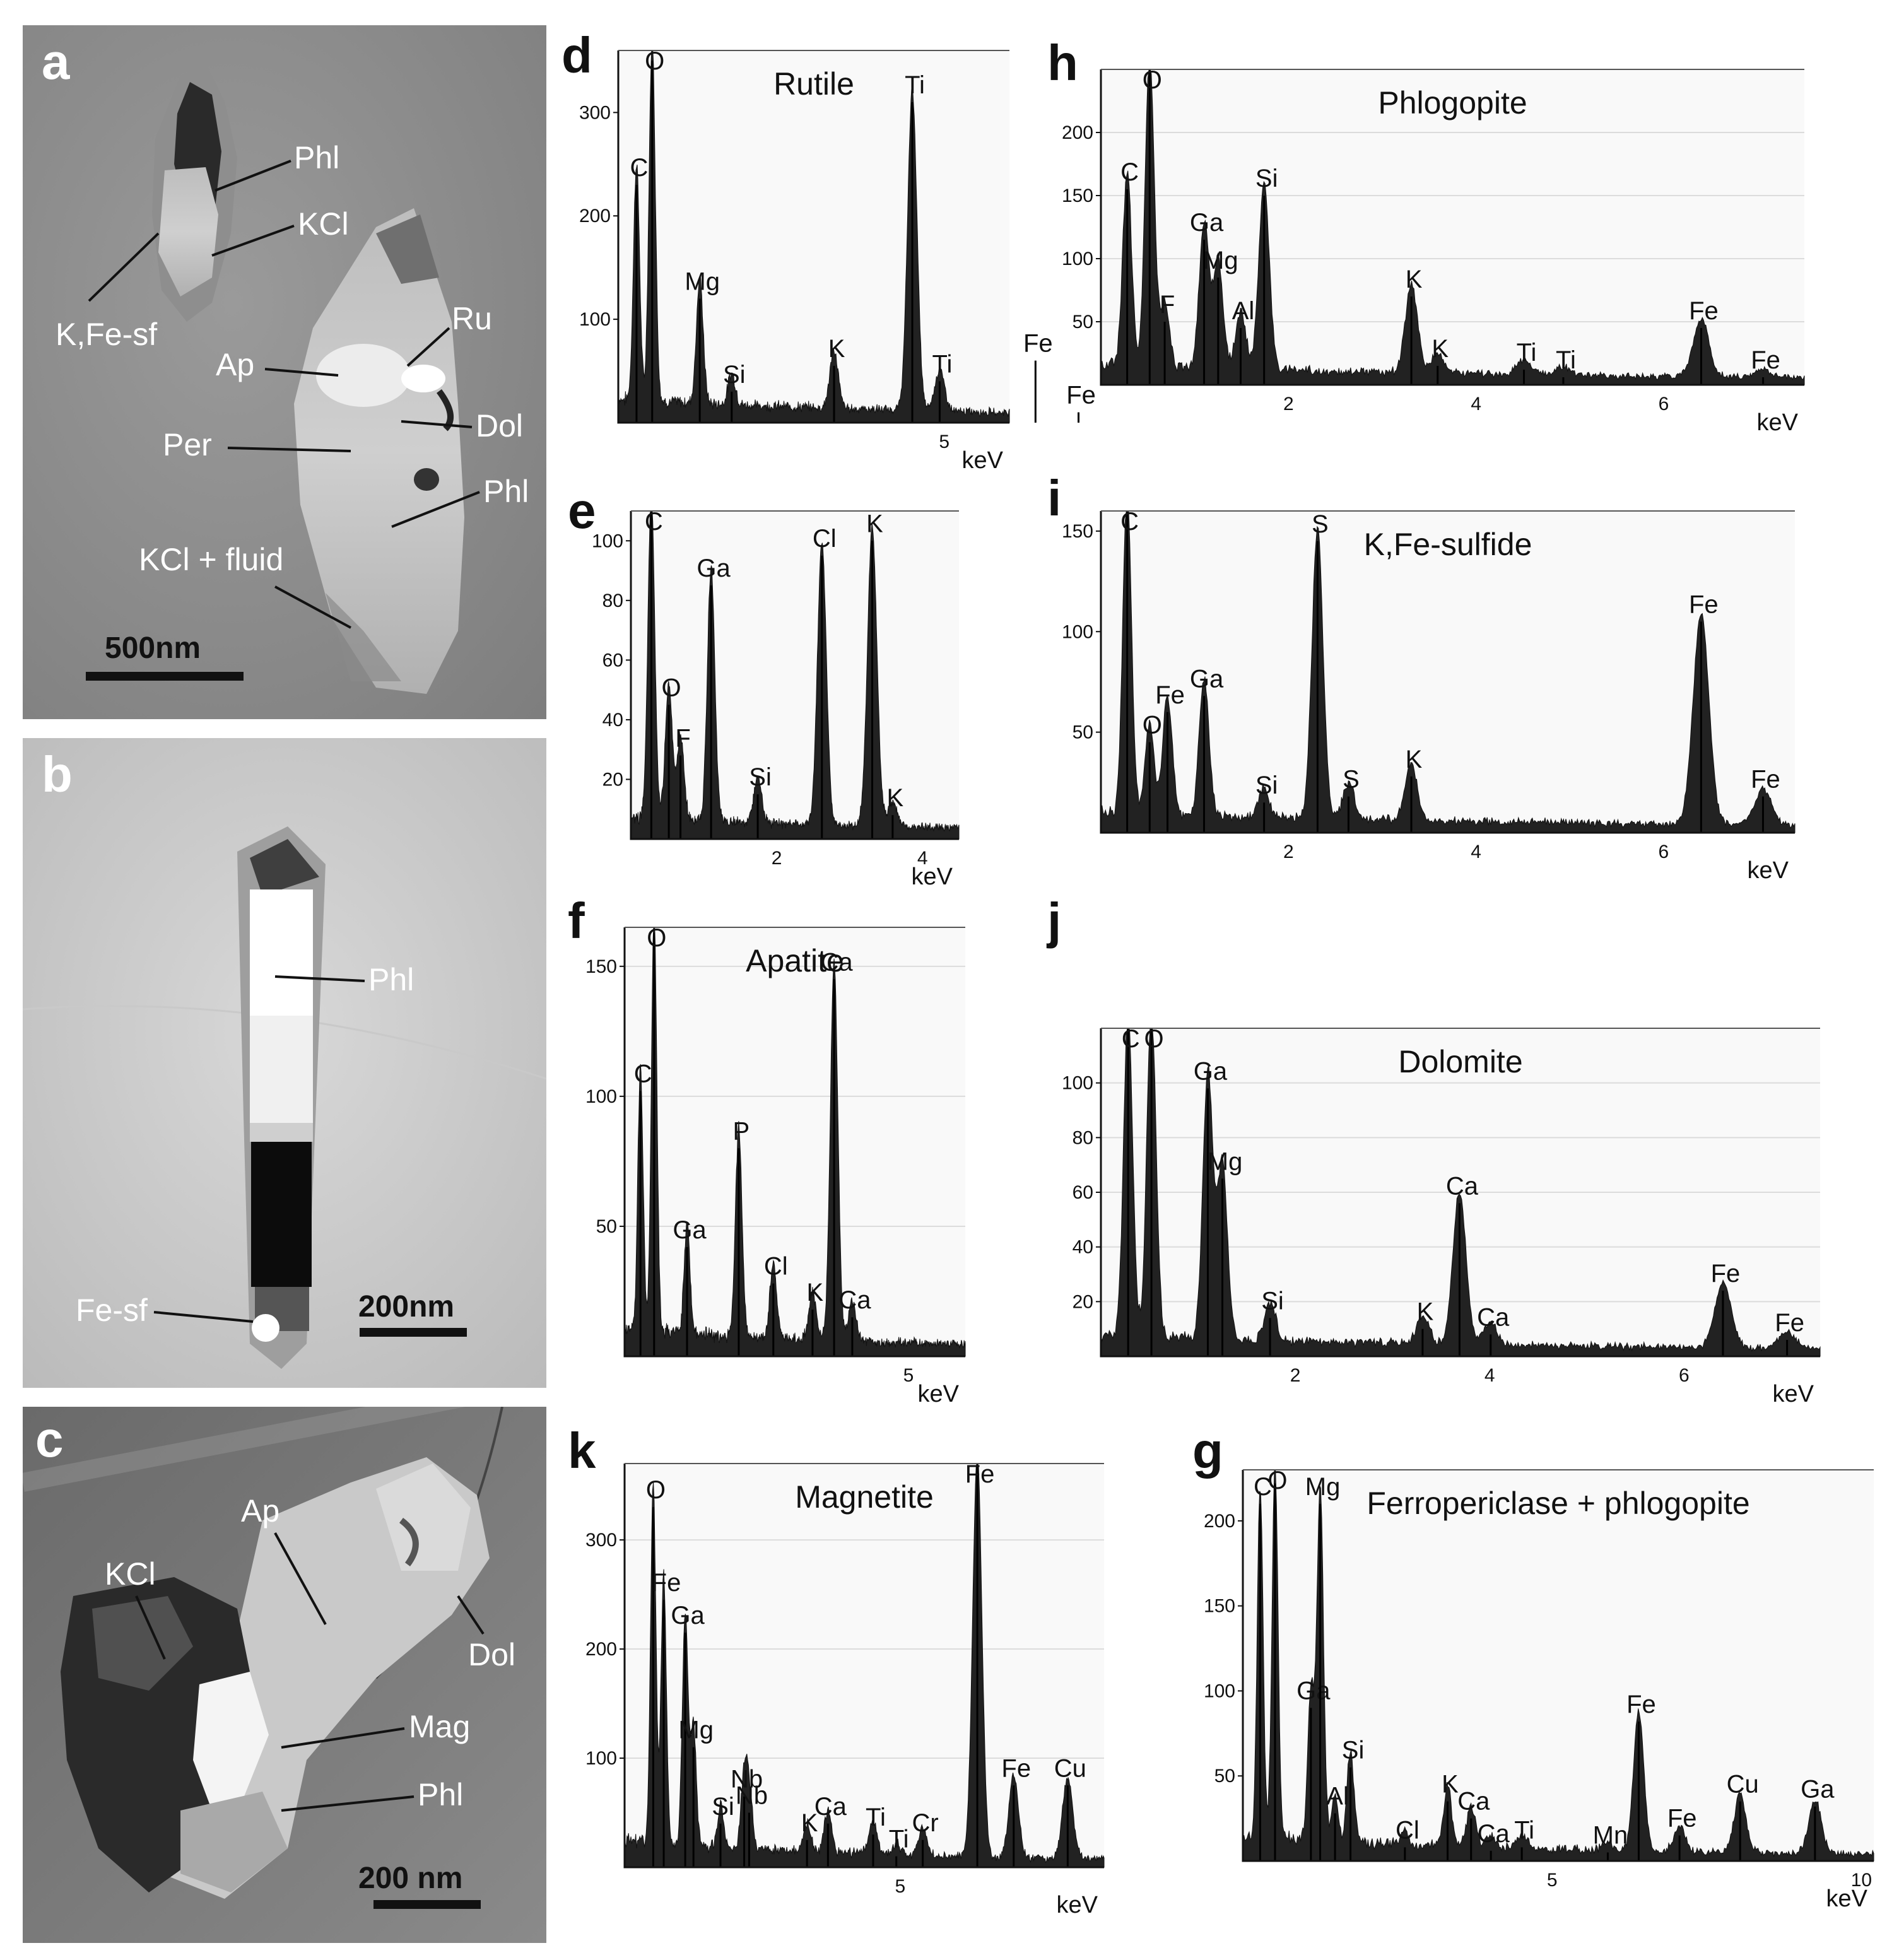 The width and height of the screenshot is (1887, 1960). What do you see at coordinates (323, 224) in the screenshot?
I see `label-kcl-a: KCl` at bounding box center [323, 224].